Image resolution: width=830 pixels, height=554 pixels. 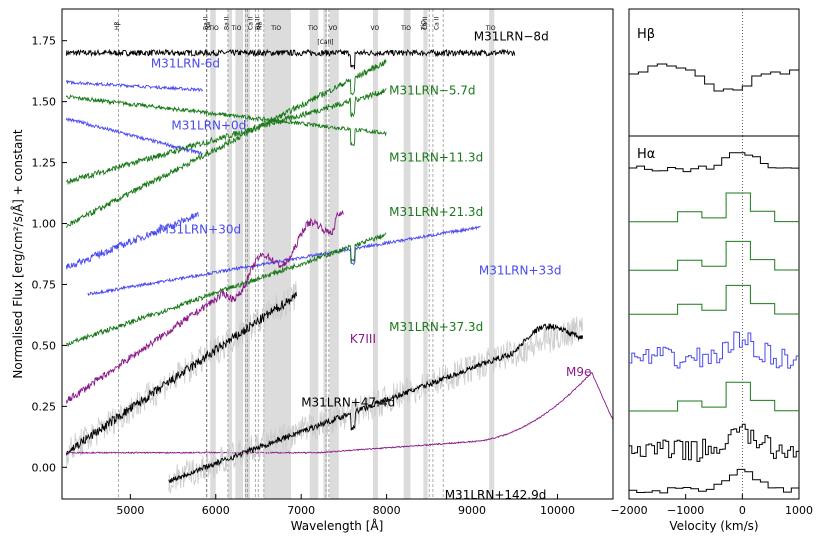 I want to click on h-alpha-curves, so click(x=714, y=317).